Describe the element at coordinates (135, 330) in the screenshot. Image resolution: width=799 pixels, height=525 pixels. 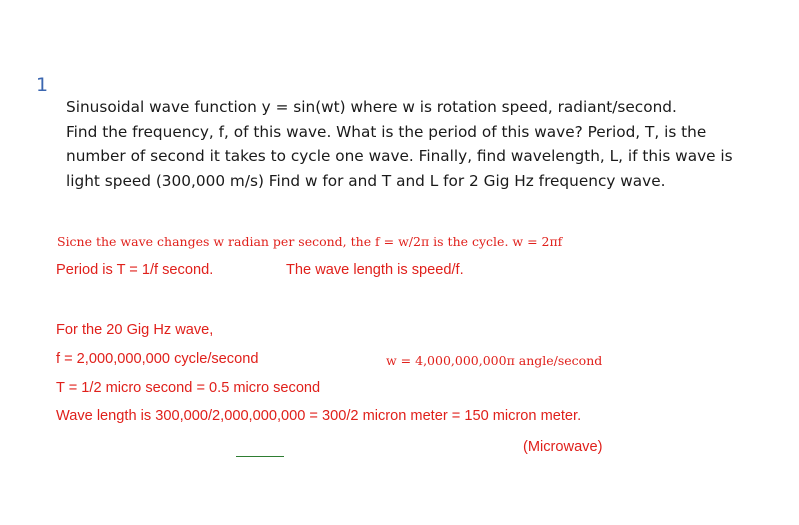
I see `example-heading: For the 20 Gig Hz wave,` at that location.